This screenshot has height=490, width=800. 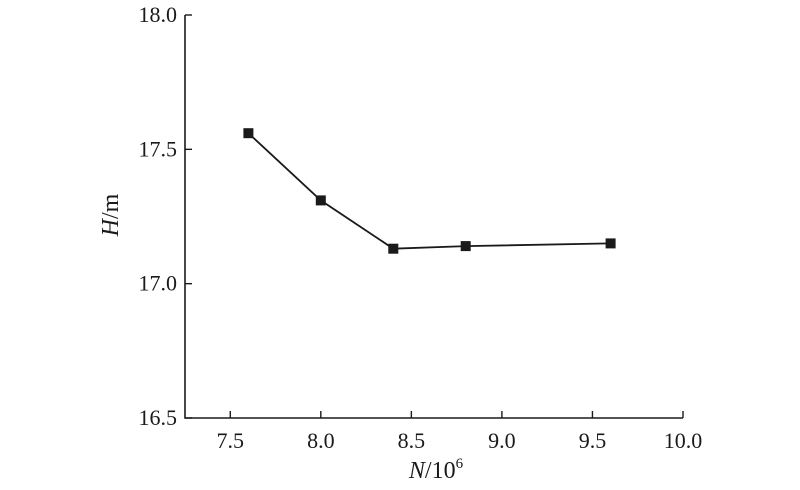 I want to click on x-tick-label: 9.5, so click(x=593, y=440).